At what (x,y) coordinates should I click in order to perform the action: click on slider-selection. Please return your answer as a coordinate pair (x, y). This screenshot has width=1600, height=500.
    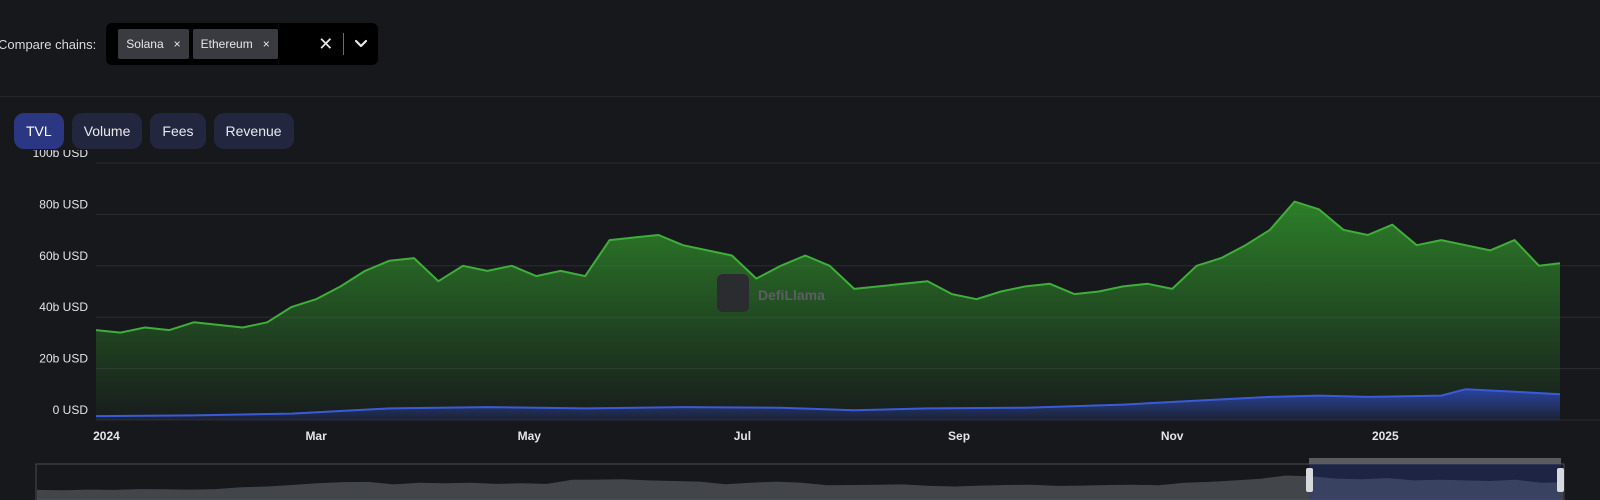
    Looking at the image, I should click on (1435, 482).